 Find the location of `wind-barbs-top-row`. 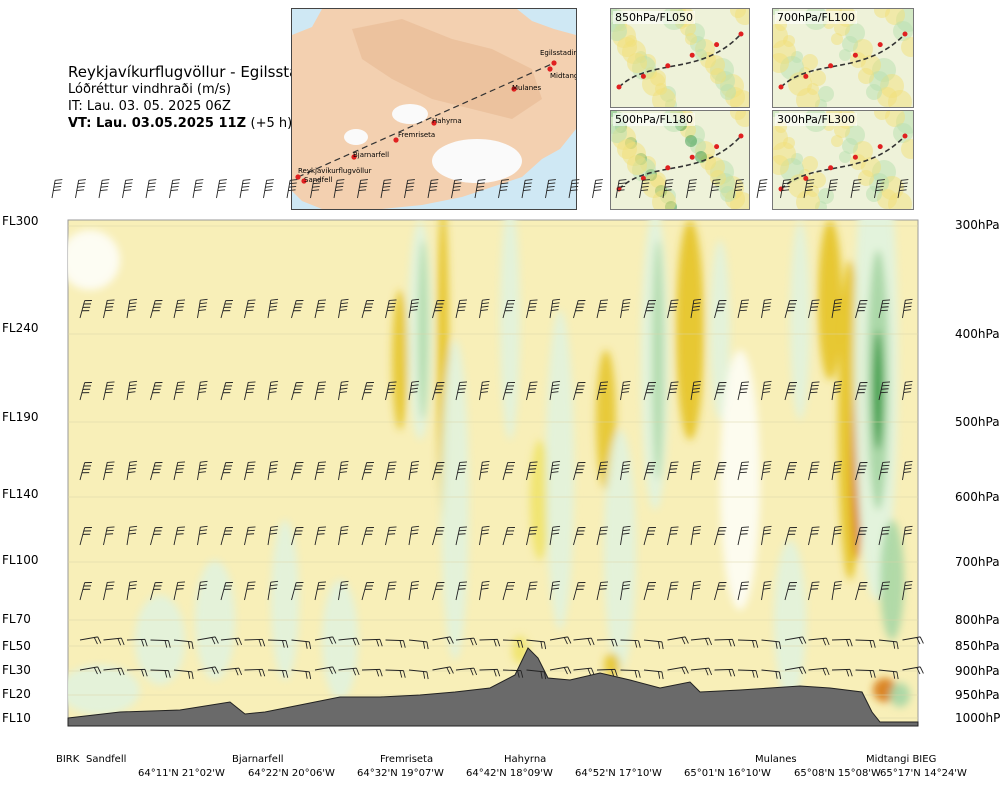

wind-barbs-top-row is located at coordinates (480, 189).